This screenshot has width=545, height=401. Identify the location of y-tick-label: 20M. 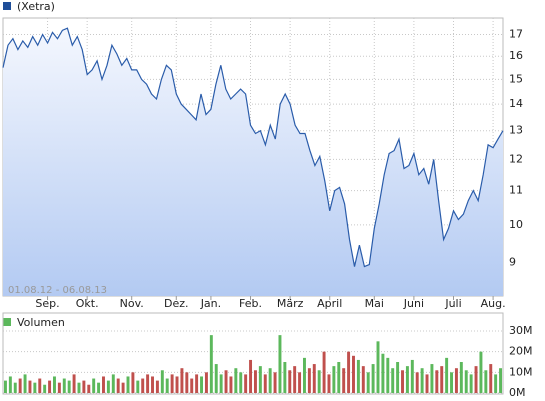
(521, 351).